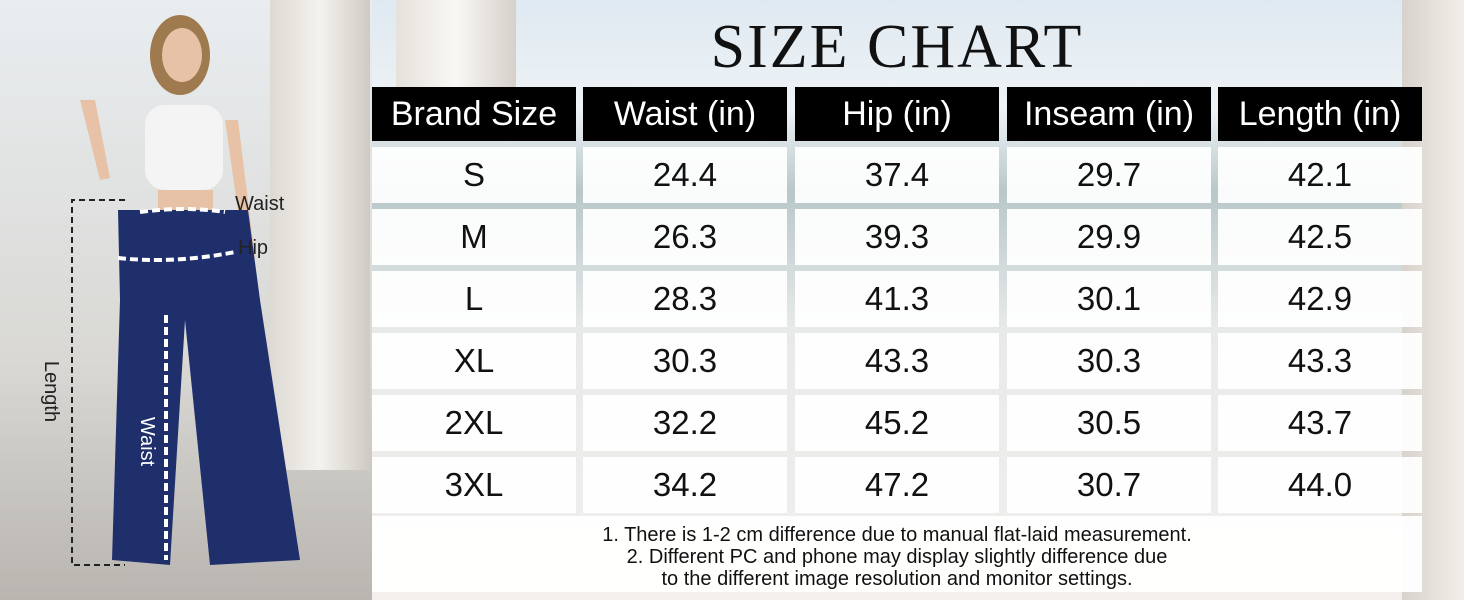 Image resolution: width=1464 pixels, height=600 pixels. What do you see at coordinates (1109, 237) in the screenshot?
I see `table-cell: 29.9` at bounding box center [1109, 237].